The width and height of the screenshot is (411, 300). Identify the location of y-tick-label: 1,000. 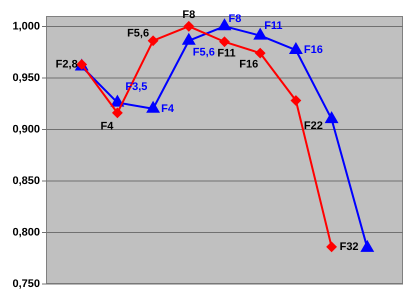
(26, 26).